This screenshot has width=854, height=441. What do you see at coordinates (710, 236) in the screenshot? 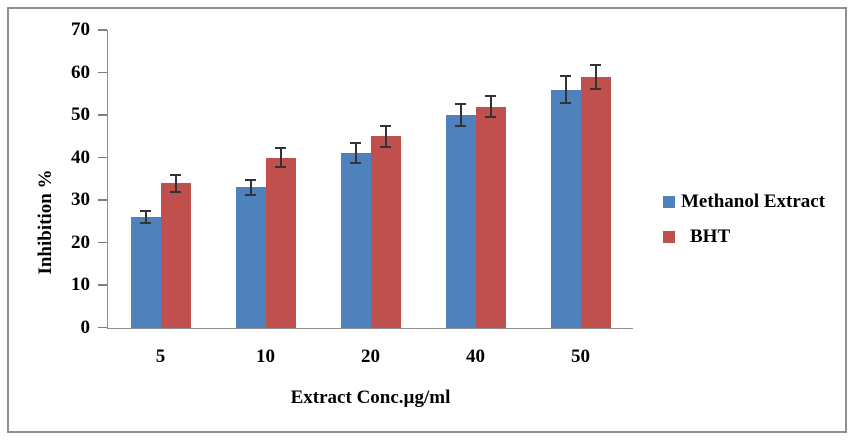
I see `legend-label: BHT` at bounding box center [710, 236].